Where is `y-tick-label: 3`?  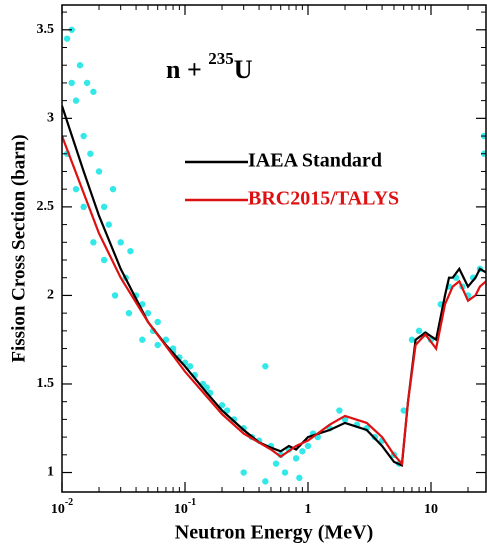 y-tick-label: 3 is located at coordinates (50, 118).